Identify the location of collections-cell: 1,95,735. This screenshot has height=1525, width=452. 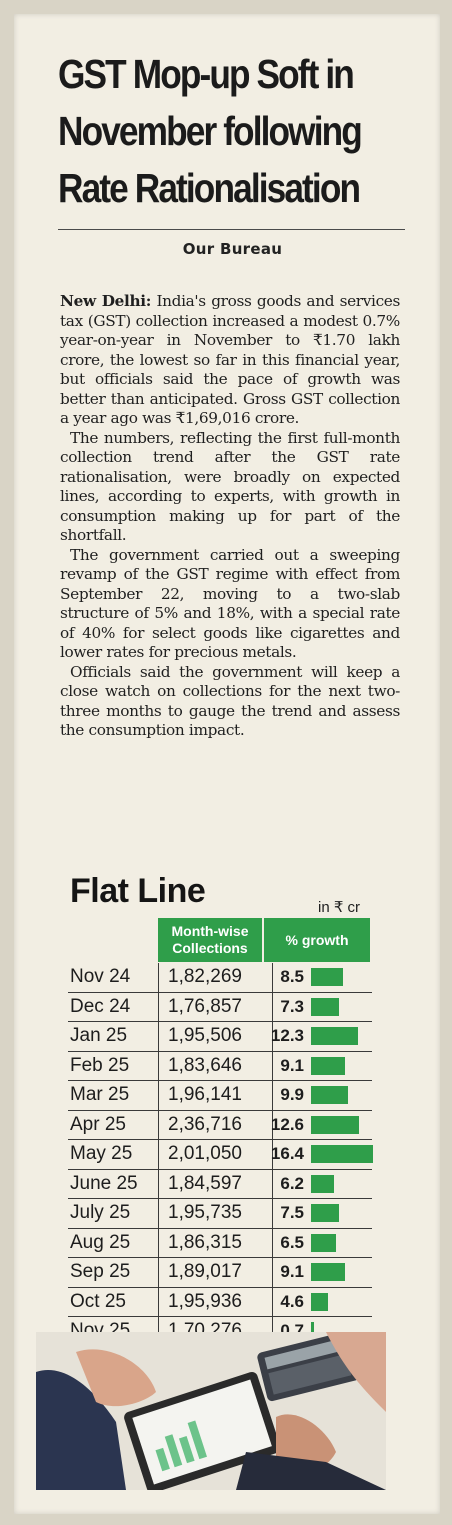
(215, 1213).